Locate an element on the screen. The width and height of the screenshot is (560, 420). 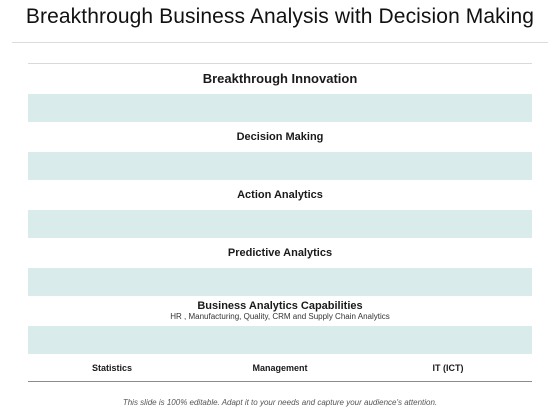
level-action-analytics: Action Analytics is located at coordinates (280, 194).